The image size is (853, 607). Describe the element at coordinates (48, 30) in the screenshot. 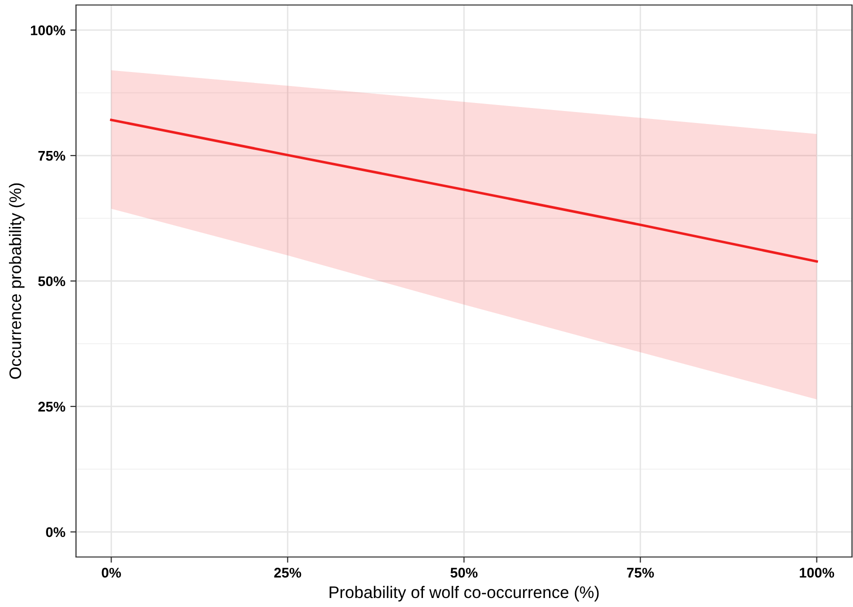

I see `y-tick-label: 100%` at that location.